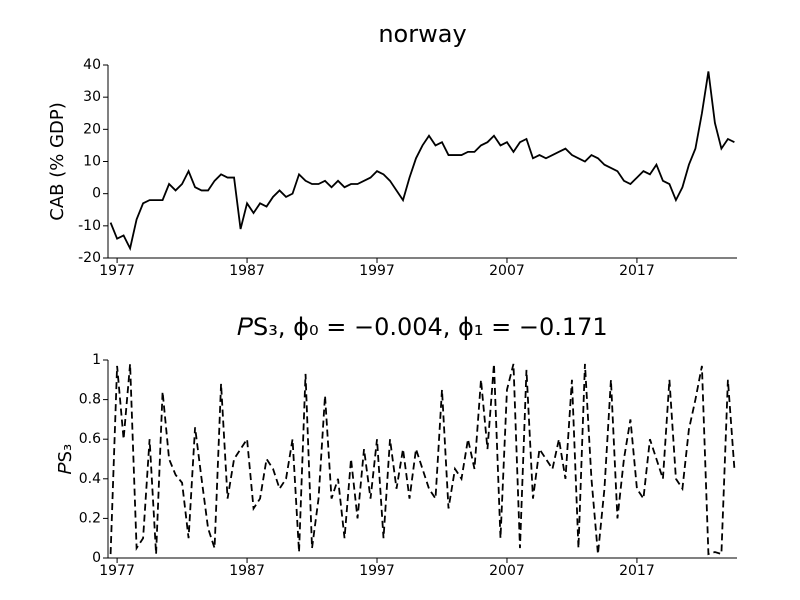 The width and height of the screenshot is (800, 600). I want to click on chart-title: 𝑃S₃, ϕ₀ = −0.004, ϕ₁ = −0.171, so click(422, 327).